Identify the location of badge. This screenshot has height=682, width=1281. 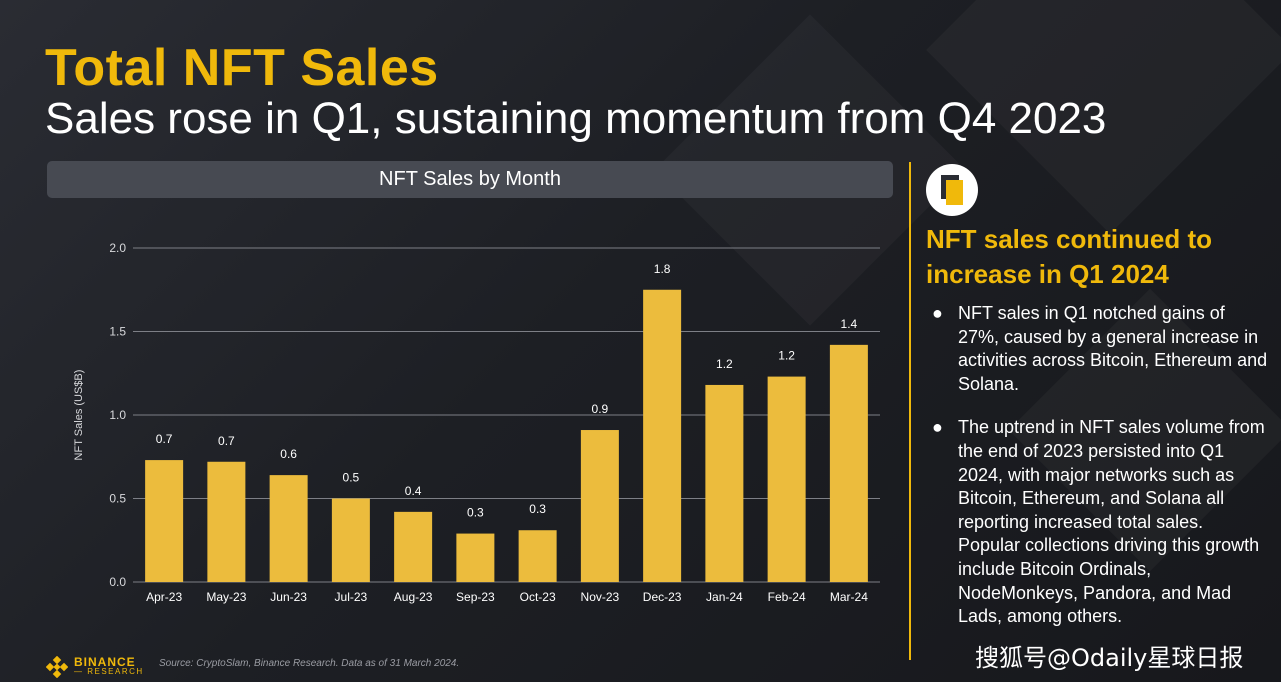
(952, 190).